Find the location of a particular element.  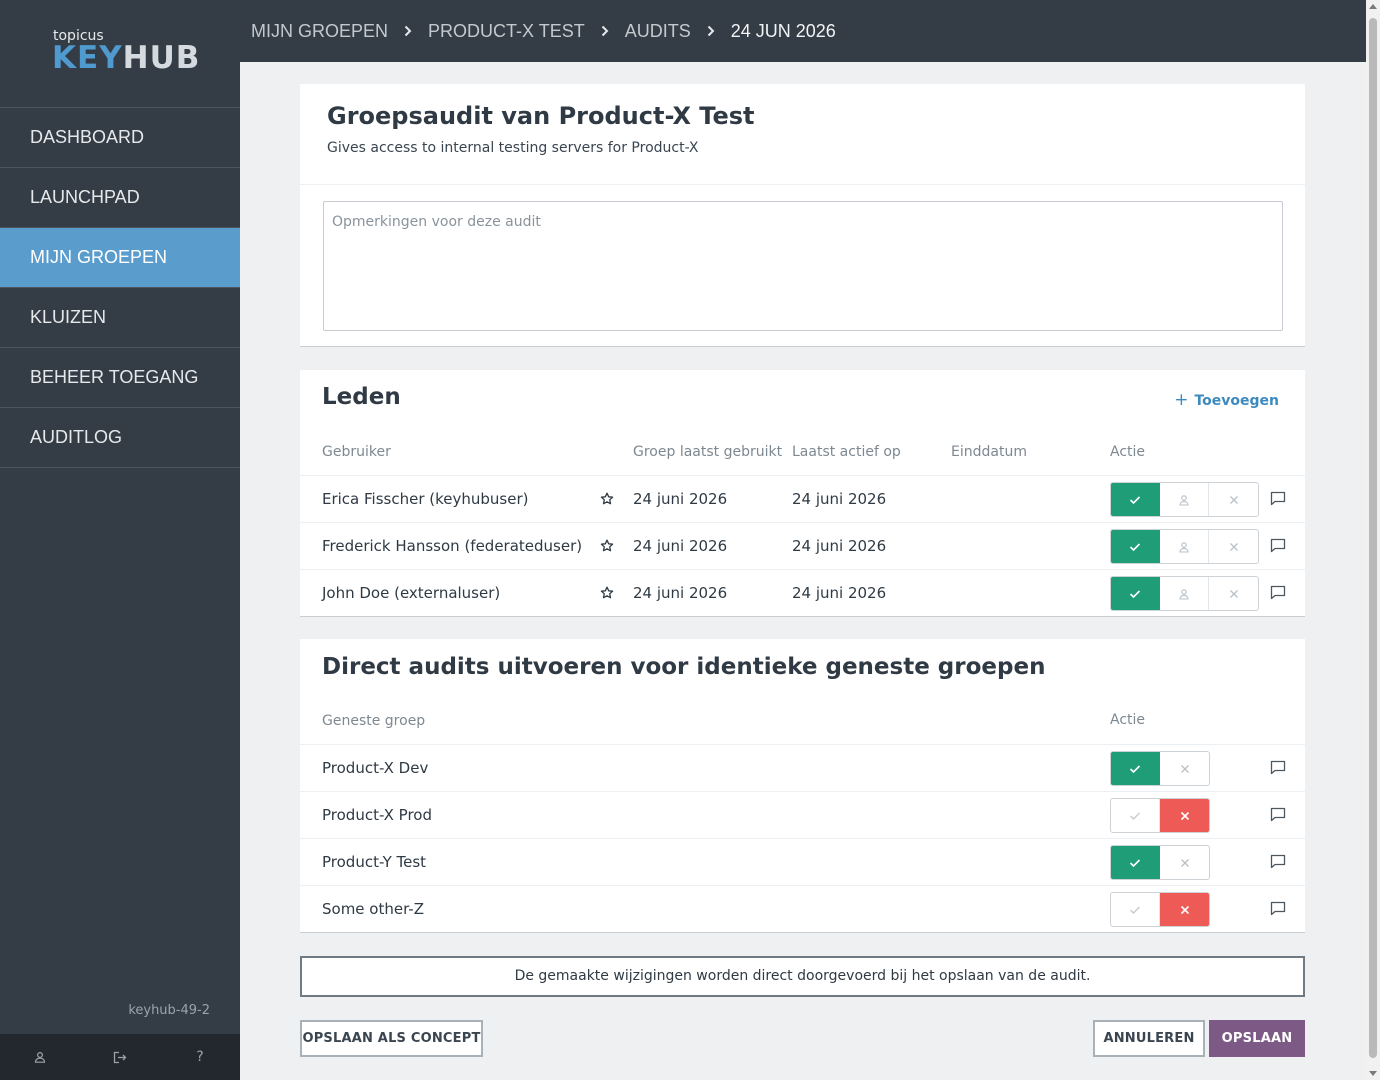

breadcrumb-item-mijn-groepen: MIJN GROEPEN is located at coordinates (320, 30).